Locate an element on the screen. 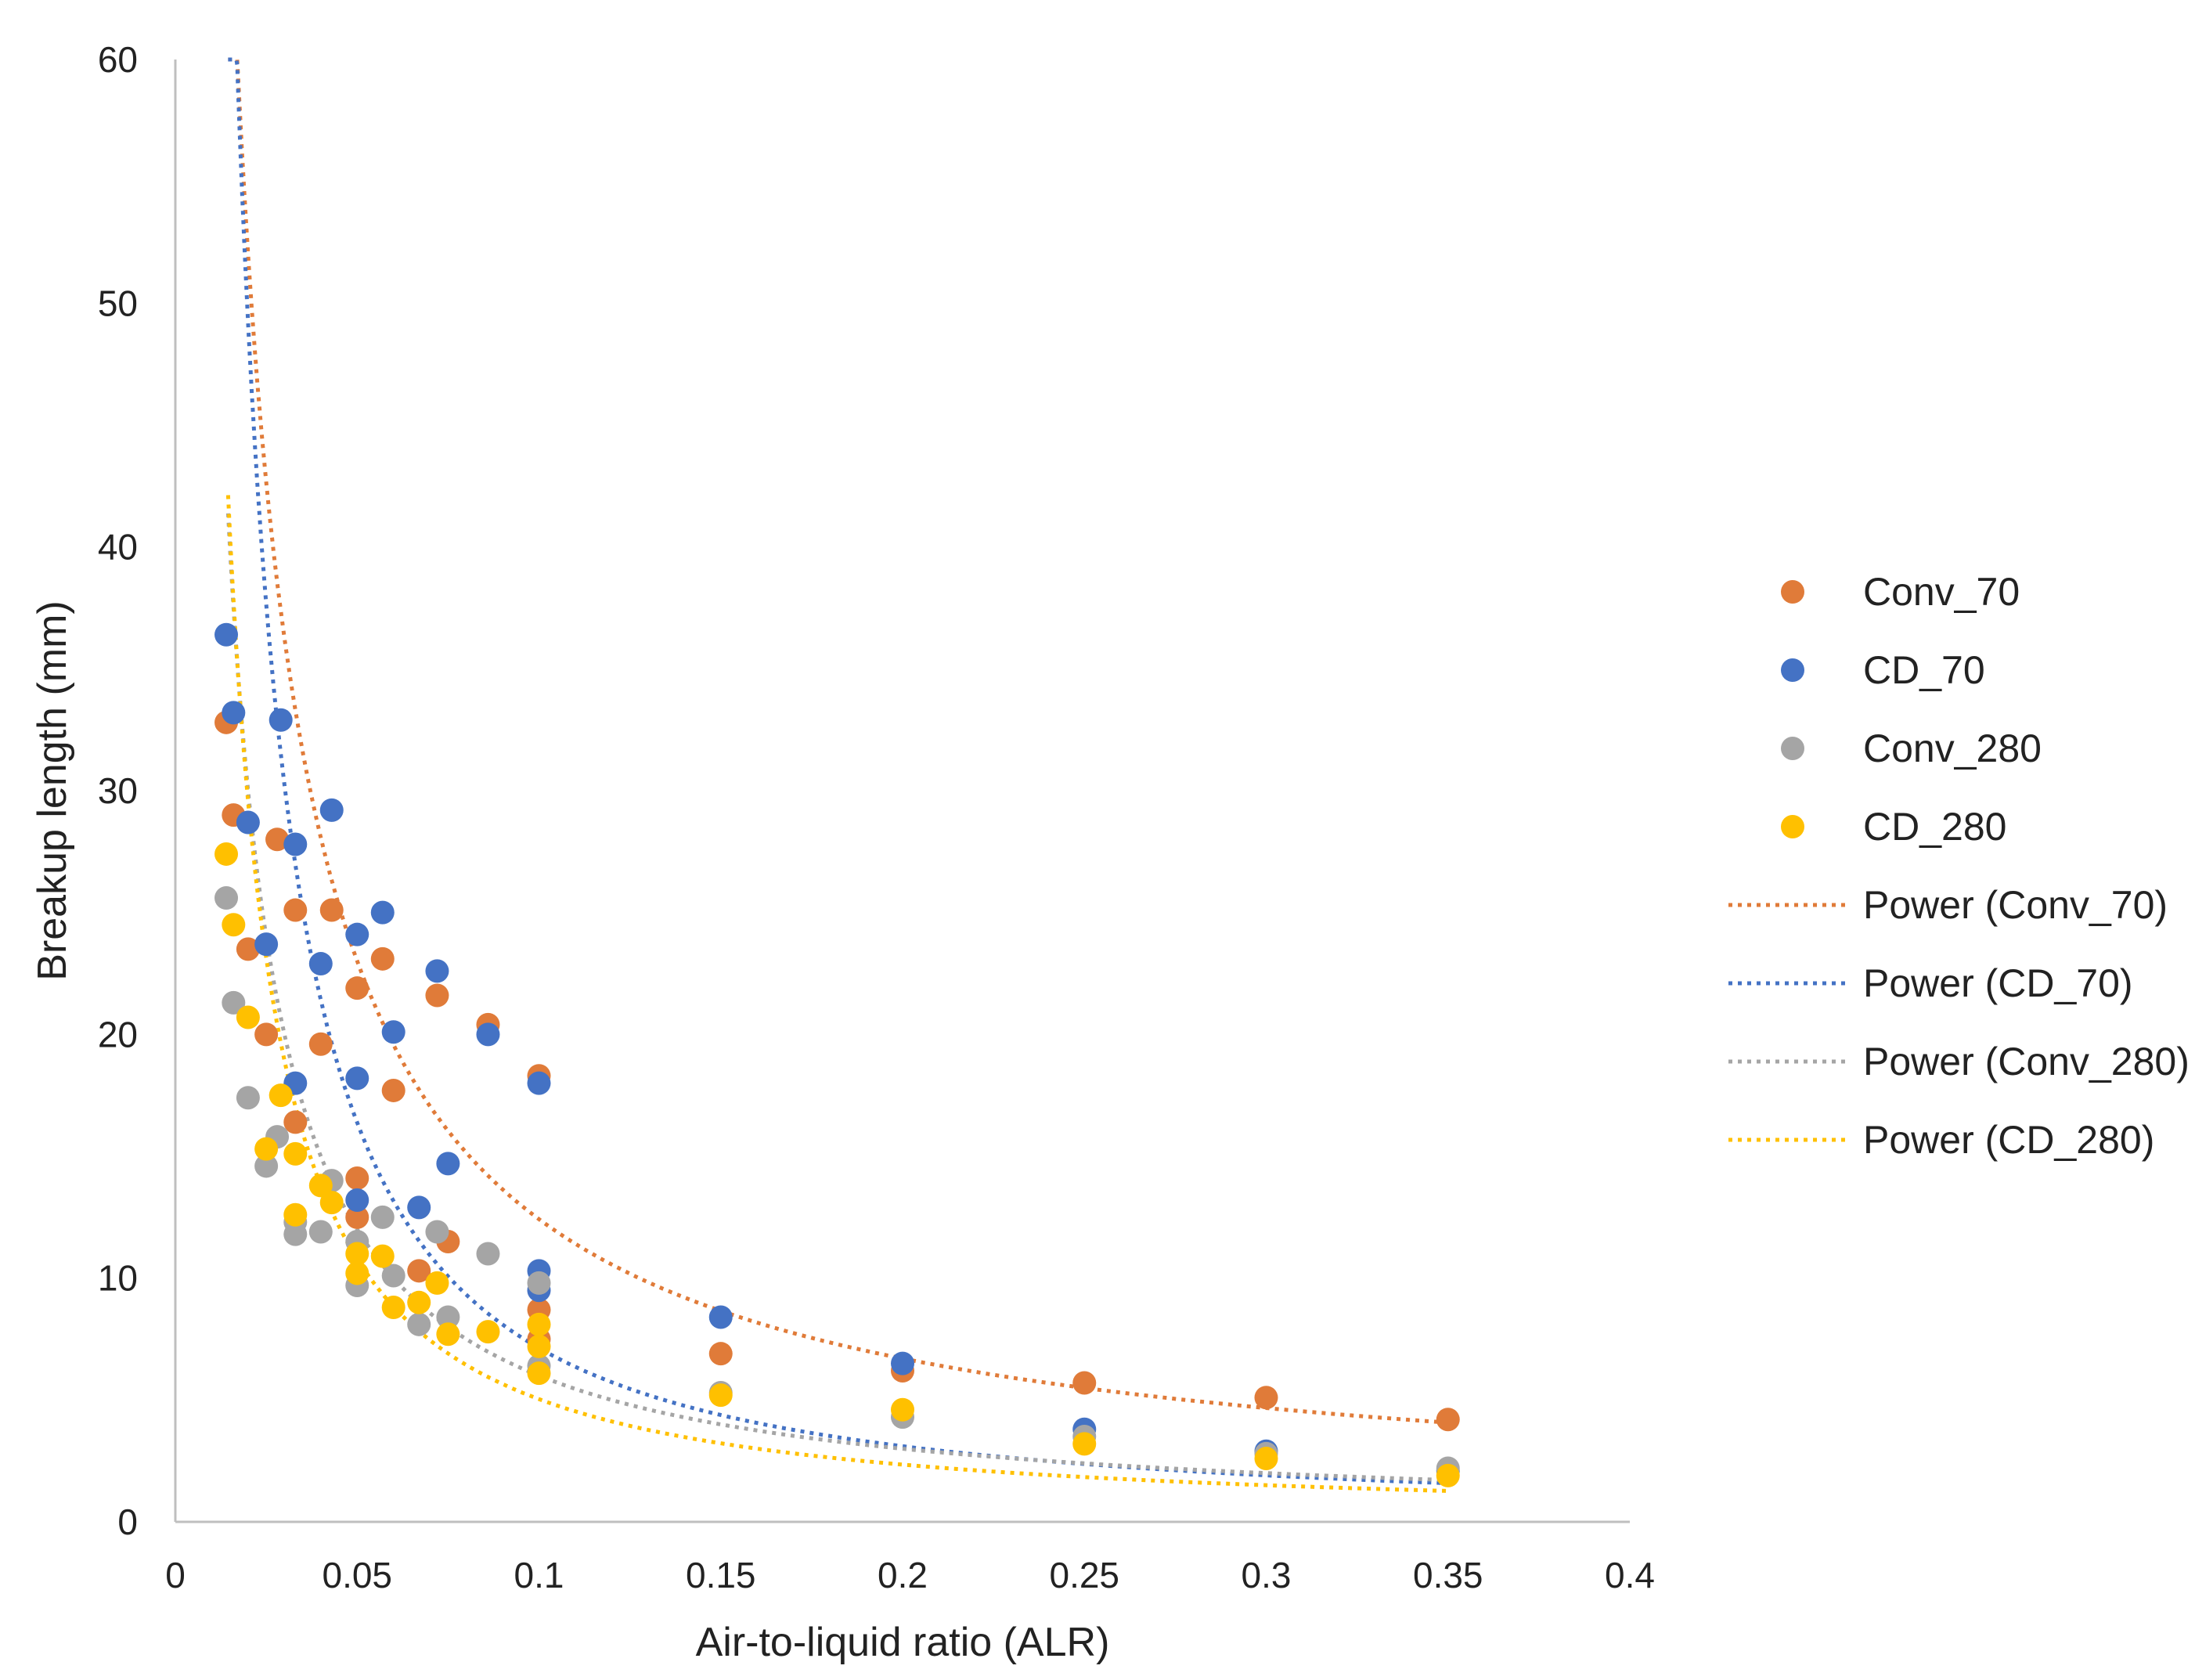 The width and height of the screenshot is (2195, 1680). y-axis-title: Breakup length (mm) is located at coordinates (52, 790).